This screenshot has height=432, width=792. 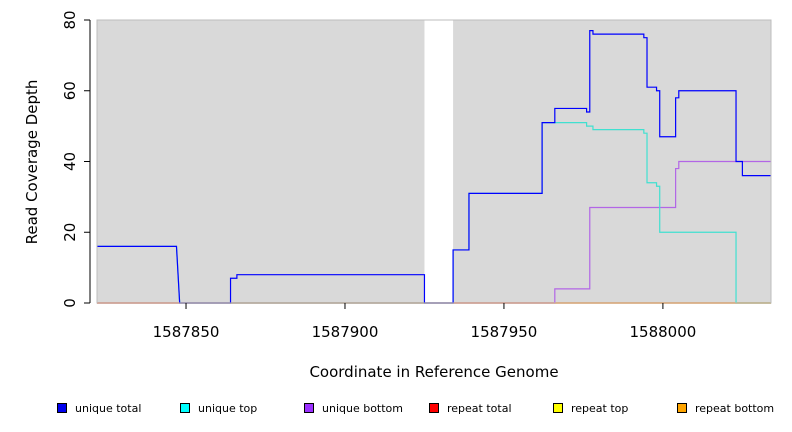 What do you see at coordinates (662, 332) in the screenshot?
I see `x-tick-label: 1588000` at bounding box center [662, 332].